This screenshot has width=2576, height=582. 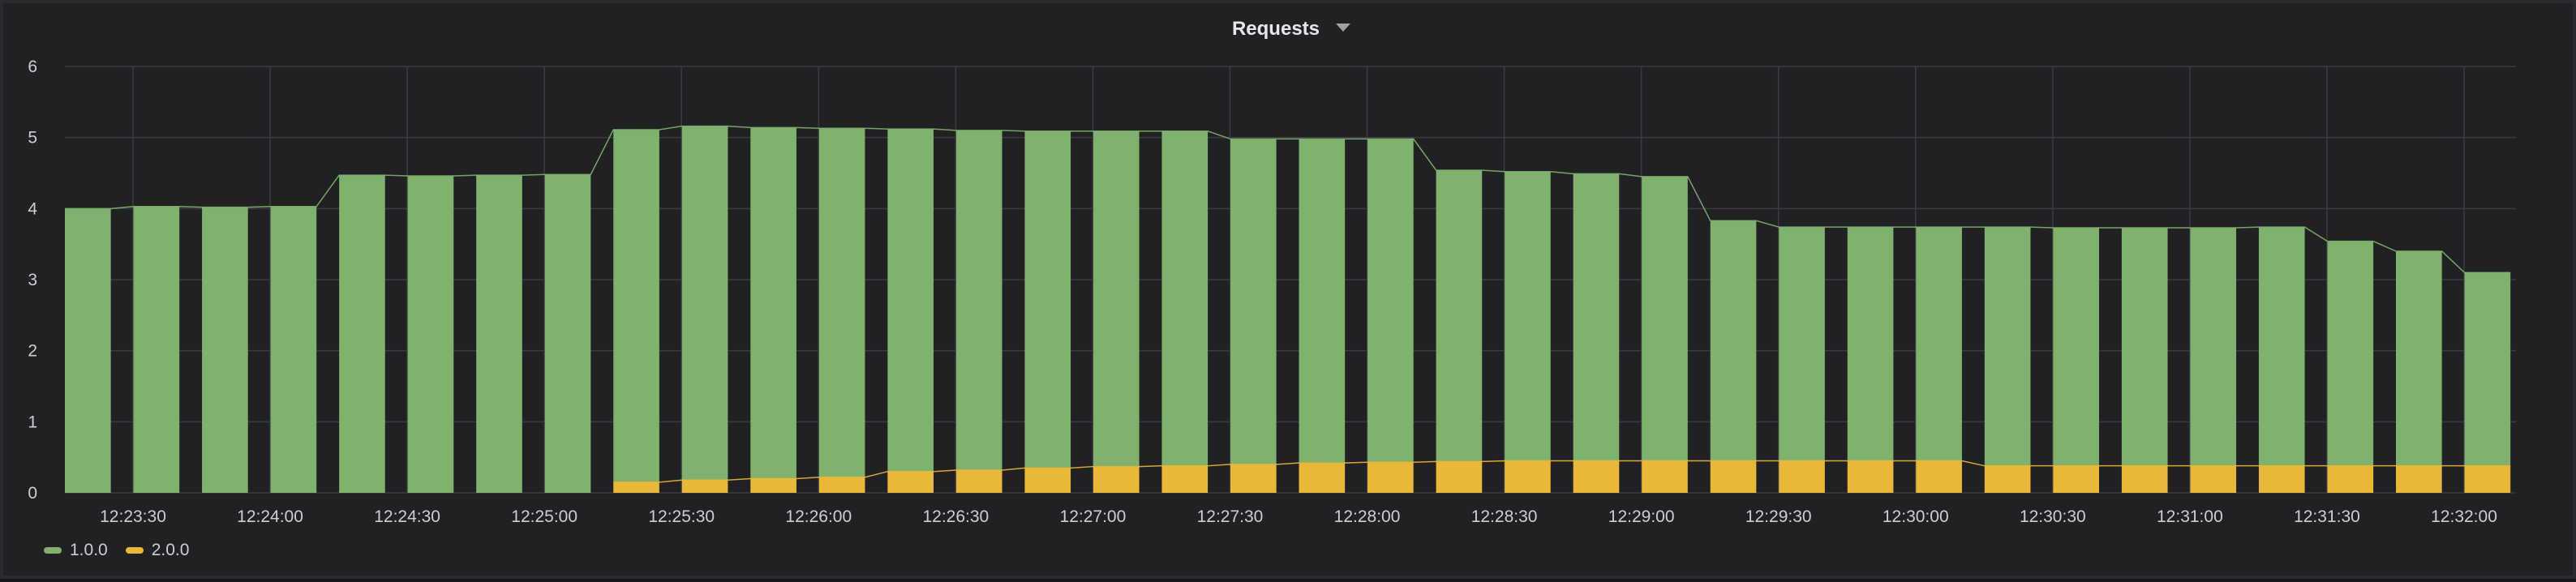 What do you see at coordinates (1343, 28) in the screenshot?
I see `chevron-down-icon` at bounding box center [1343, 28].